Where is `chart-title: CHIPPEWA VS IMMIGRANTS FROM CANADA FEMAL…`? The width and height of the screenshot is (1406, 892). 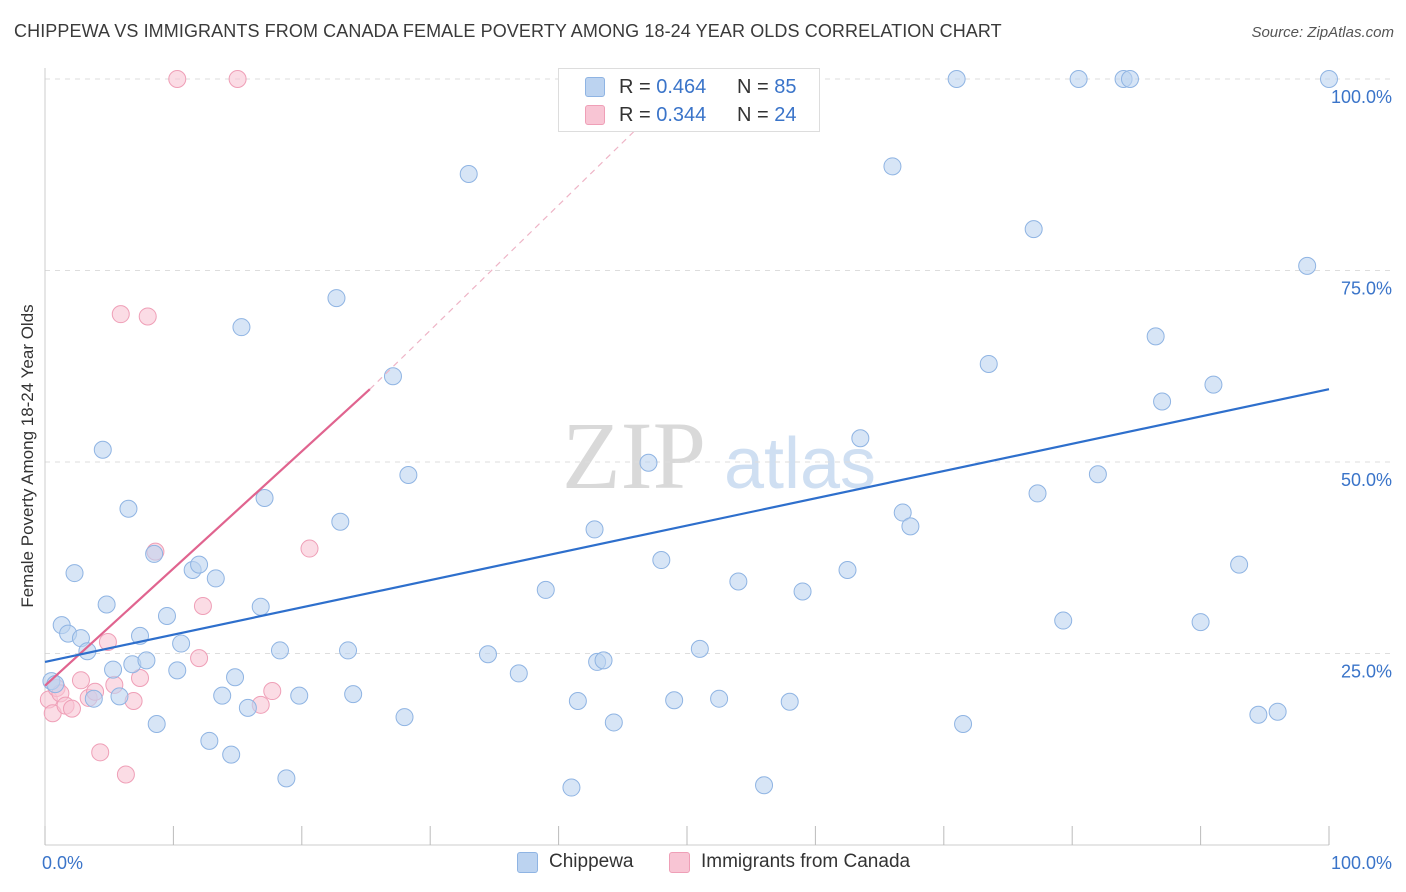
chart-title: CHIPPEWA VS IMMIGRANTS FROM CANADA FEMAL… is located at coordinates (508, 31).